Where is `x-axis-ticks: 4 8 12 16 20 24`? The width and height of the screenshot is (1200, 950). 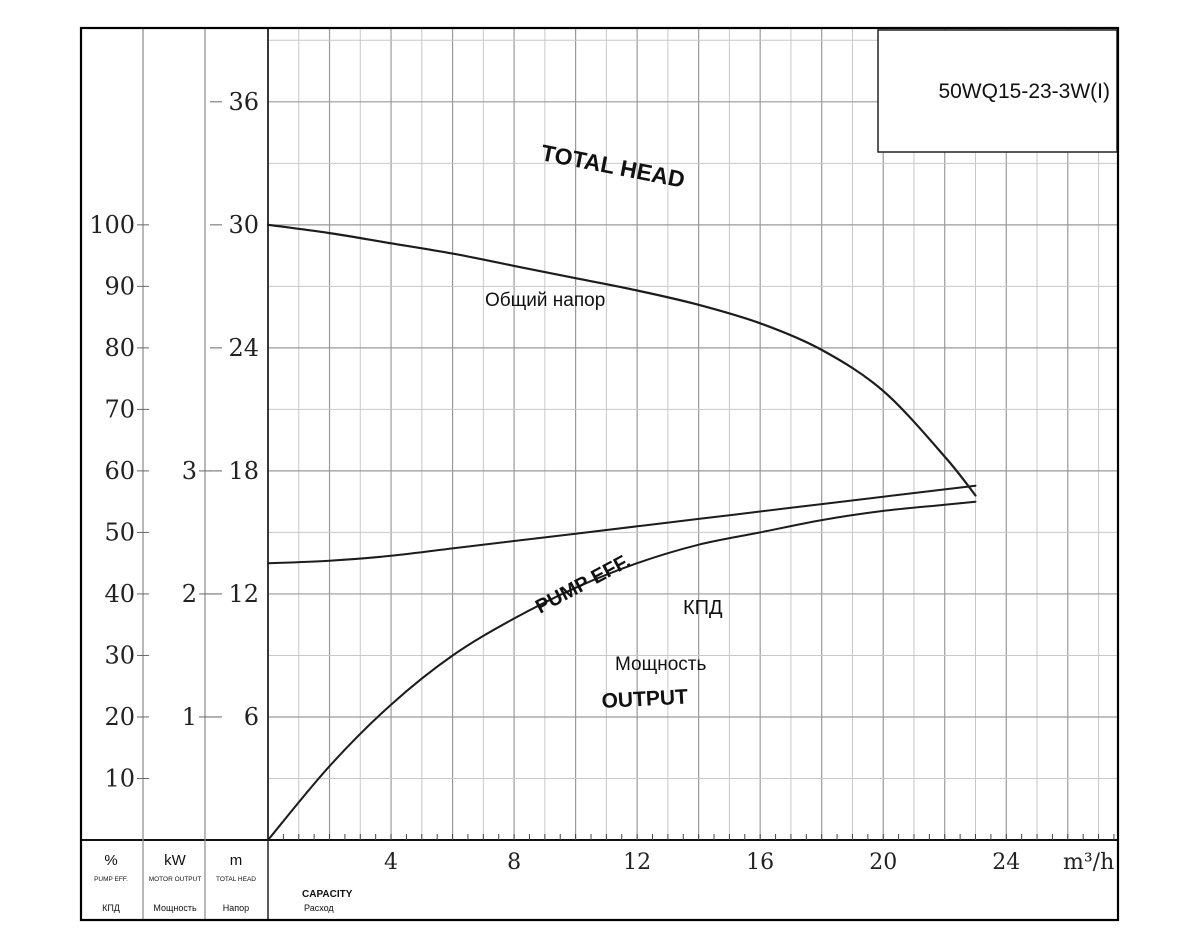
x-axis-ticks: 4 8 12 16 20 24 is located at coordinates (702, 862).